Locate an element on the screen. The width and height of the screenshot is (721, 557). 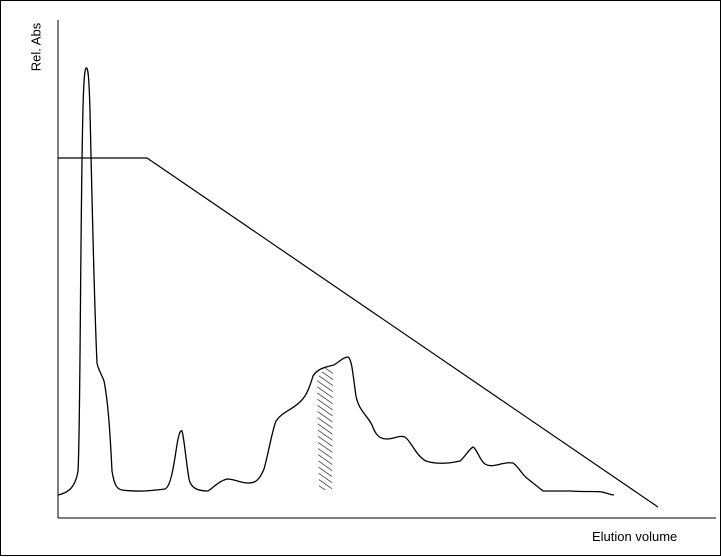
collected-fraction-hatch is located at coordinates (325, 429).